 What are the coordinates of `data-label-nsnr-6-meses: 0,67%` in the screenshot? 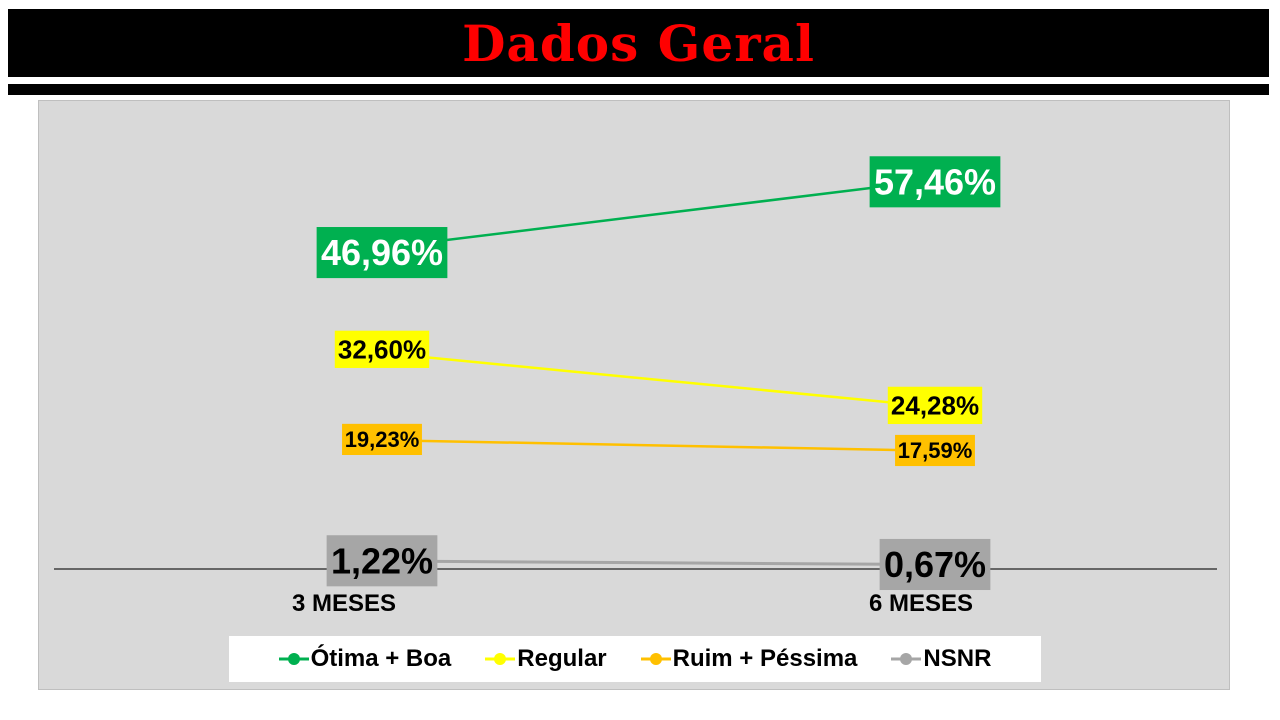 It's located at (935, 564).